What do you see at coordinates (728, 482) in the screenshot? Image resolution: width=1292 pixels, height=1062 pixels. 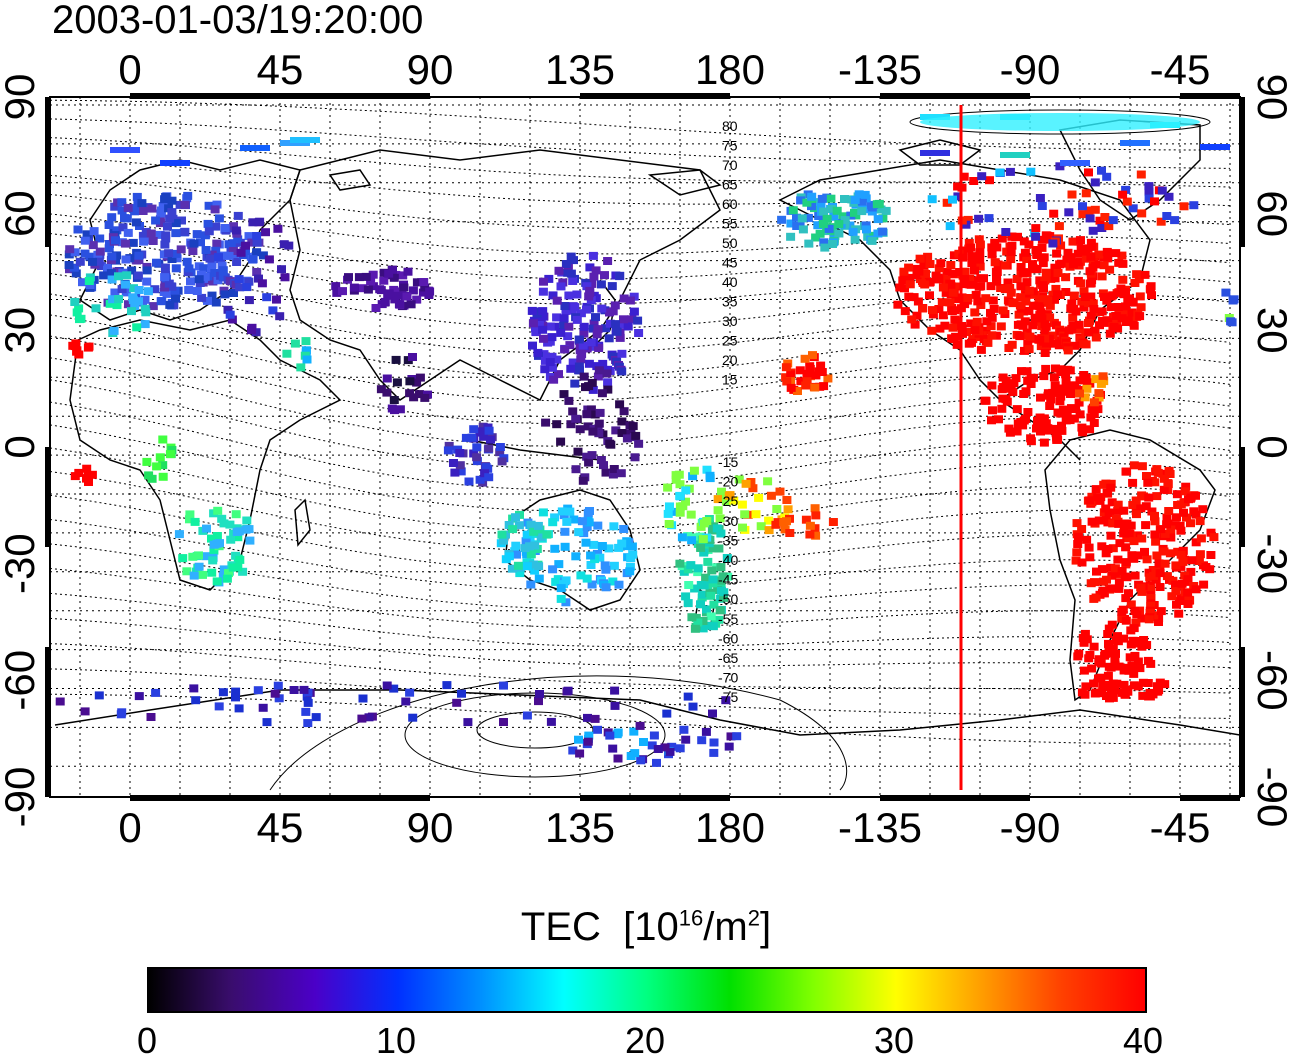 I see `contour-label: -20` at bounding box center [728, 482].